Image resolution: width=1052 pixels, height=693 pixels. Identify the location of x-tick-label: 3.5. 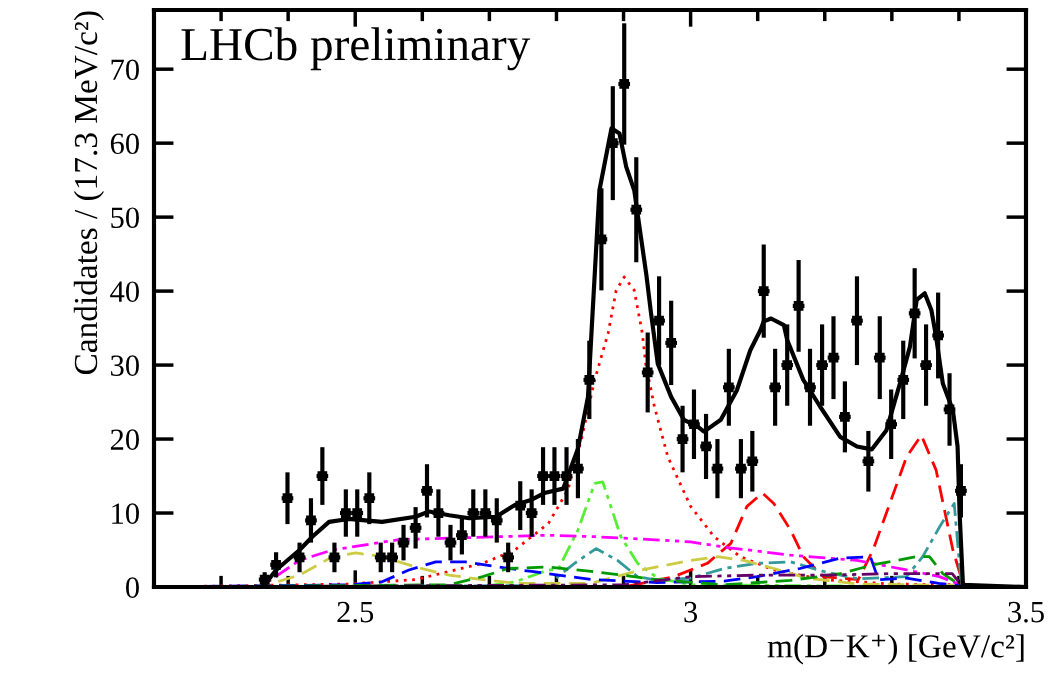
(1026, 612).